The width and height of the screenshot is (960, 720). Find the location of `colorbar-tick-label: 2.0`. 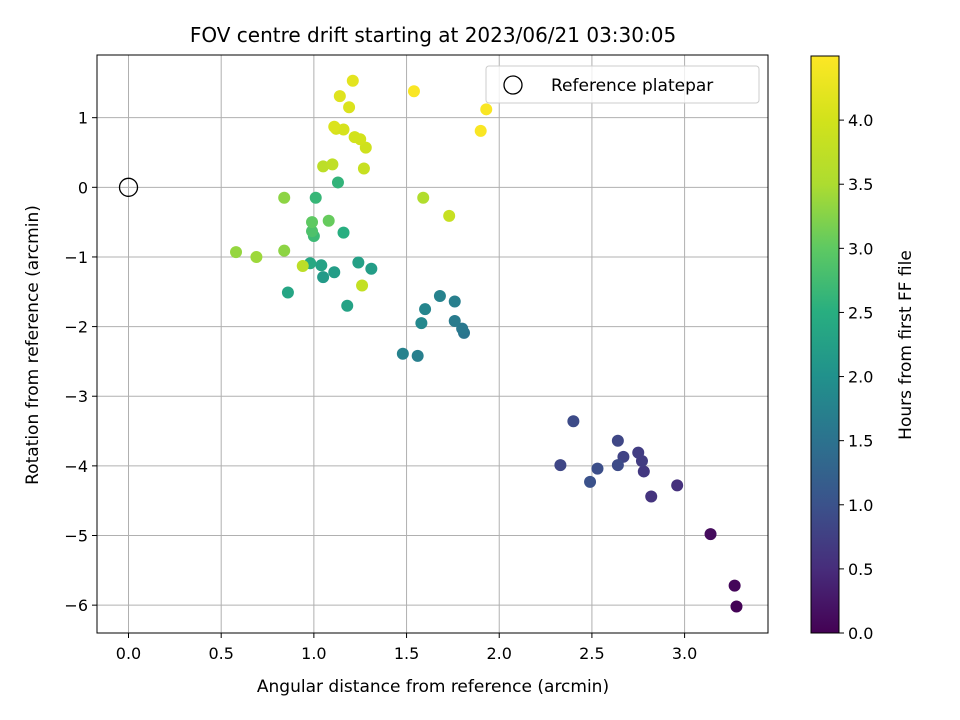

colorbar-tick-label: 2.0 is located at coordinates (860, 377).